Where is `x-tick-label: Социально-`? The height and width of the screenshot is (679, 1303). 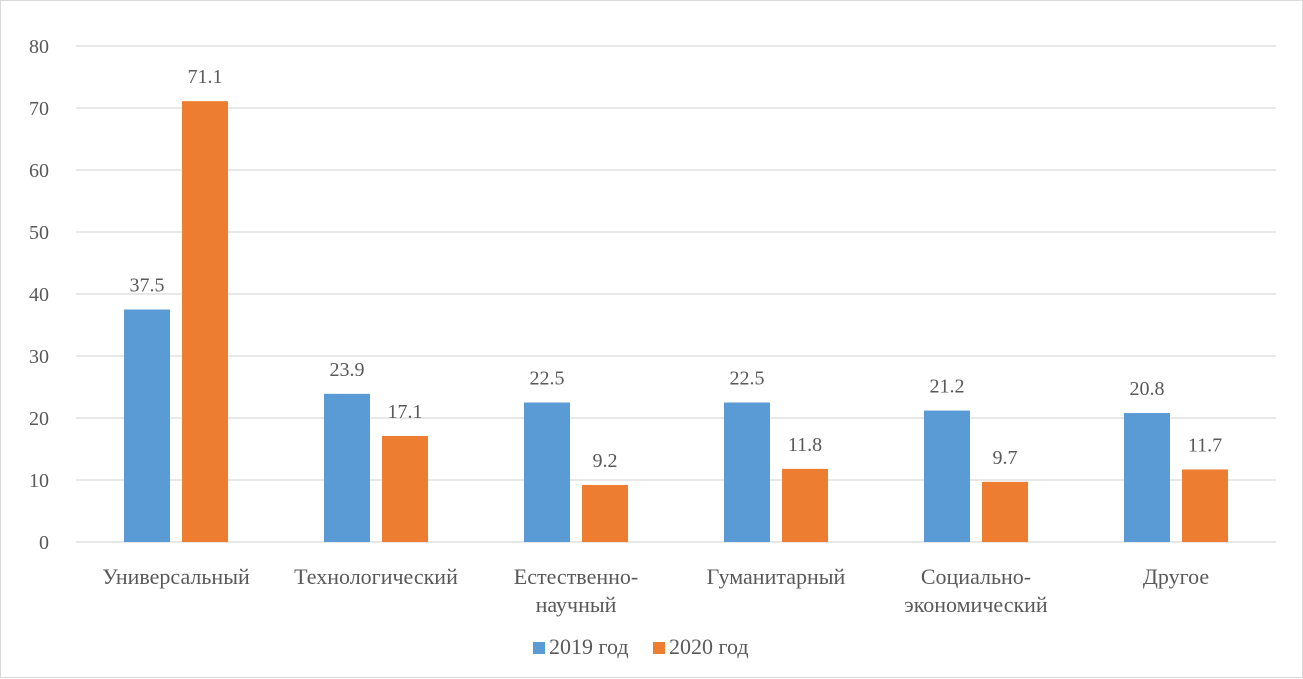 x-tick-label: Социально- is located at coordinates (976, 576).